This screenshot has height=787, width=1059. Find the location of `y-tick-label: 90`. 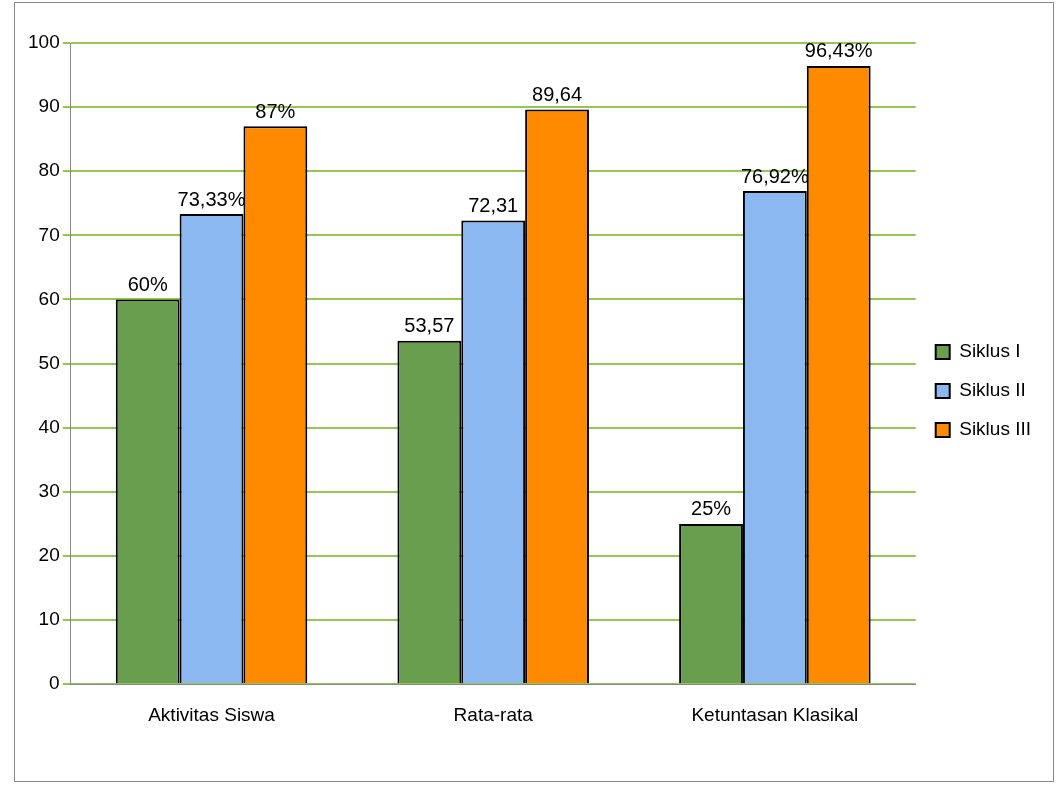

y-tick-label: 90 is located at coordinates (49, 106).